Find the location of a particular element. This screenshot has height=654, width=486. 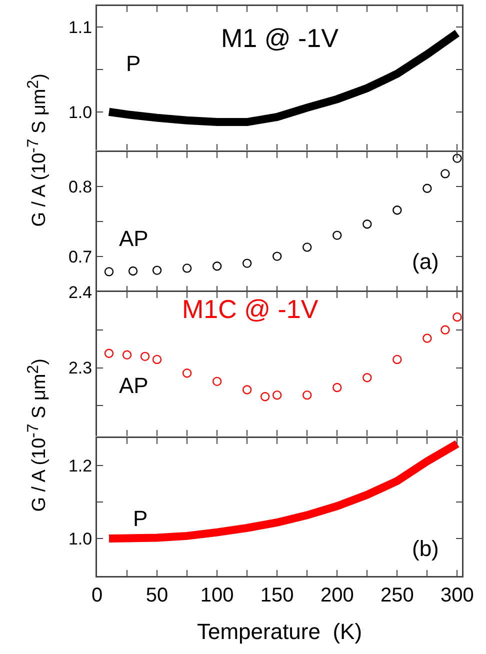

y-tick-label: 1.1 is located at coordinates (80, 28).